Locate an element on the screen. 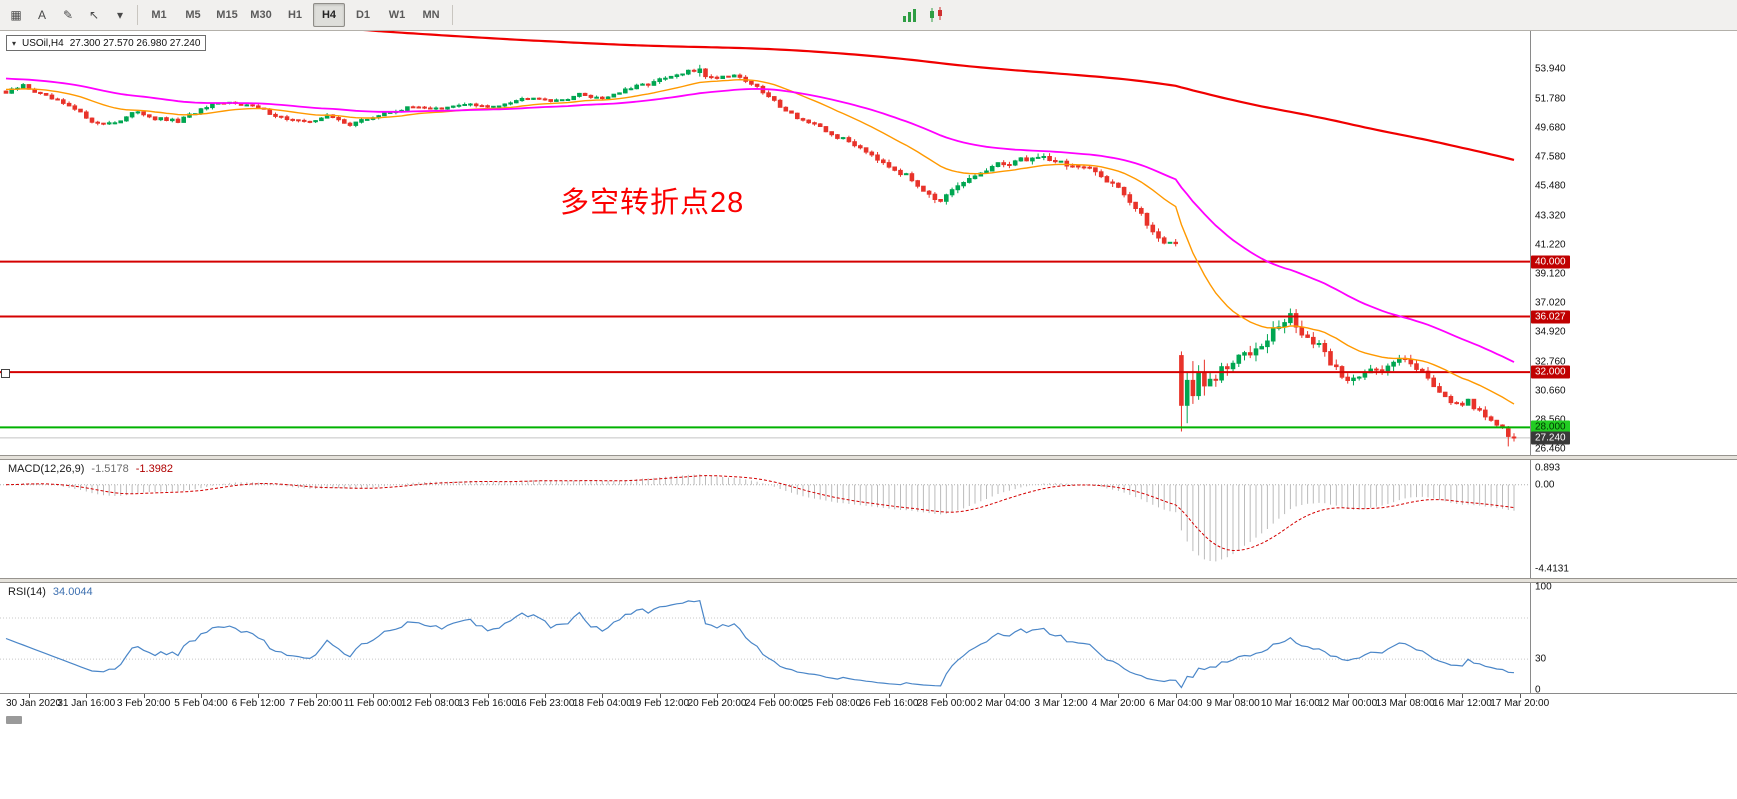 This screenshot has height=799, width=1737. time-axis-label: 31 Jan 16:00 is located at coordinates (86, 703).